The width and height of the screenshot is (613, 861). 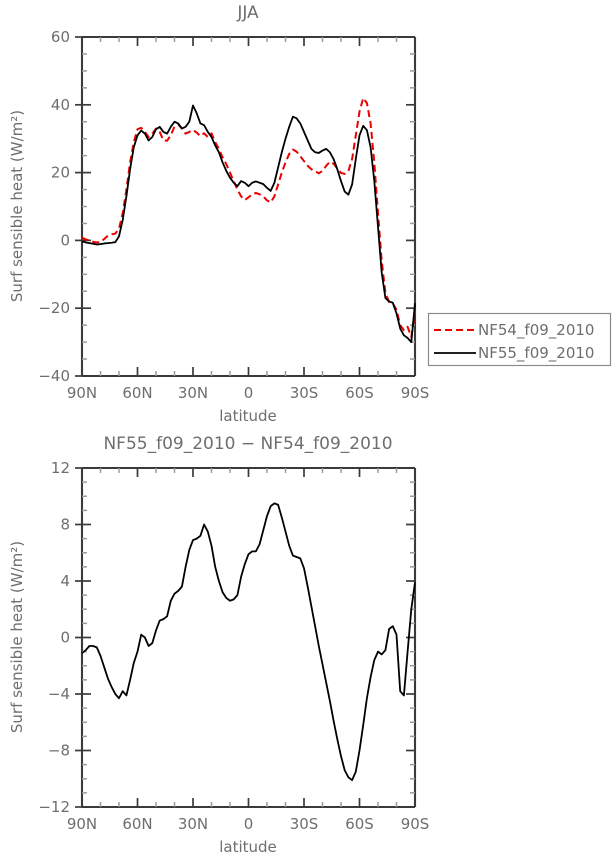 What do you see at coordinates (17, 637) in the screenshot?
I see `difference-yaxis-title: Surf sensible heat (W/m²)` at bounding box center [17, 637].